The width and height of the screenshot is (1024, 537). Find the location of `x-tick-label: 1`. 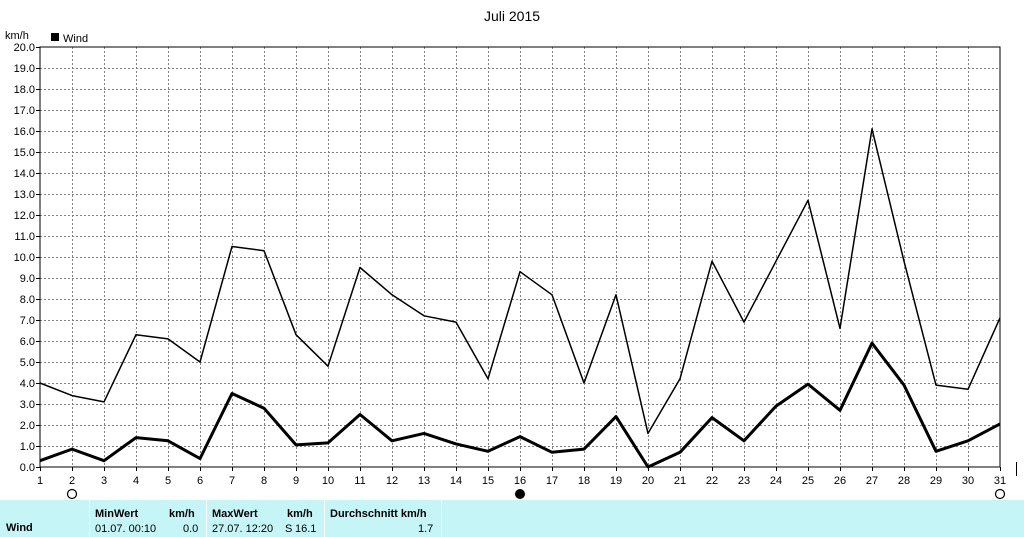

x-tick-label: 1 is located at coordinates (40, 481).